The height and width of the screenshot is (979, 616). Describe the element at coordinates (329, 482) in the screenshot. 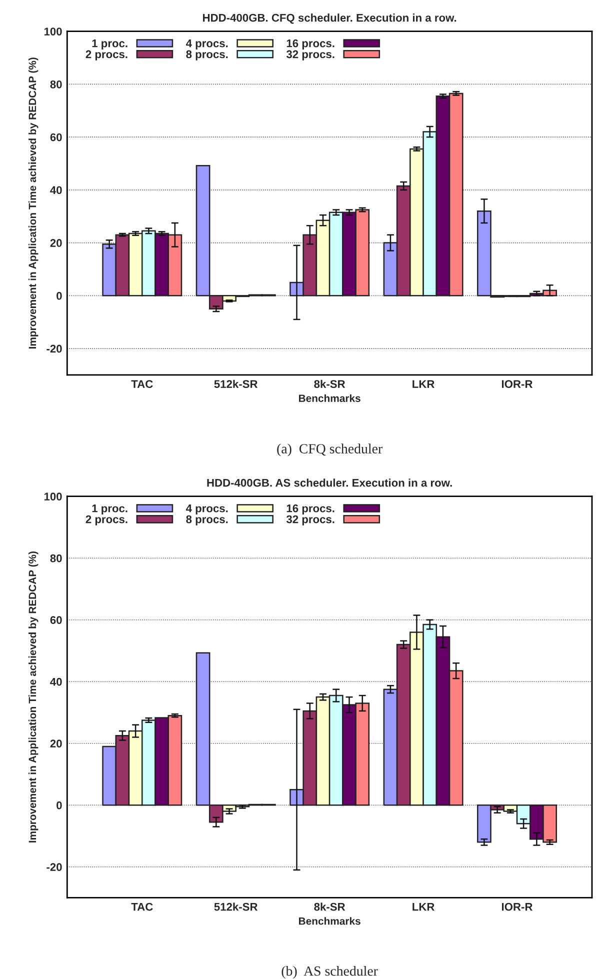

I see `chart-title: HDD-400GB. AS scheduler. Execution in a row.` at that location.